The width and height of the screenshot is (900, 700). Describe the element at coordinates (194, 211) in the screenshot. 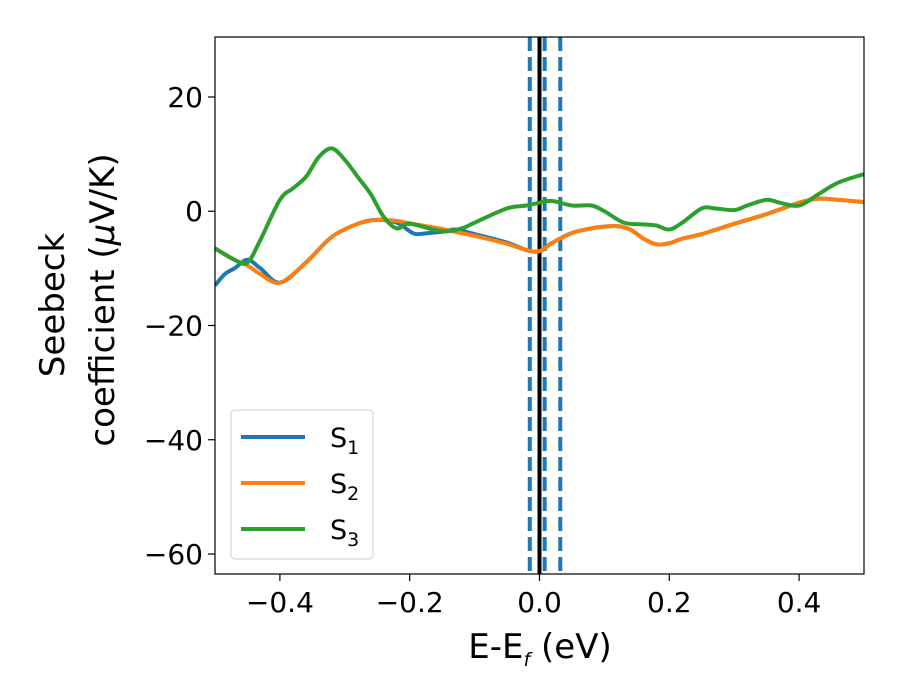

I see `y-tick-label: 0` at that location.